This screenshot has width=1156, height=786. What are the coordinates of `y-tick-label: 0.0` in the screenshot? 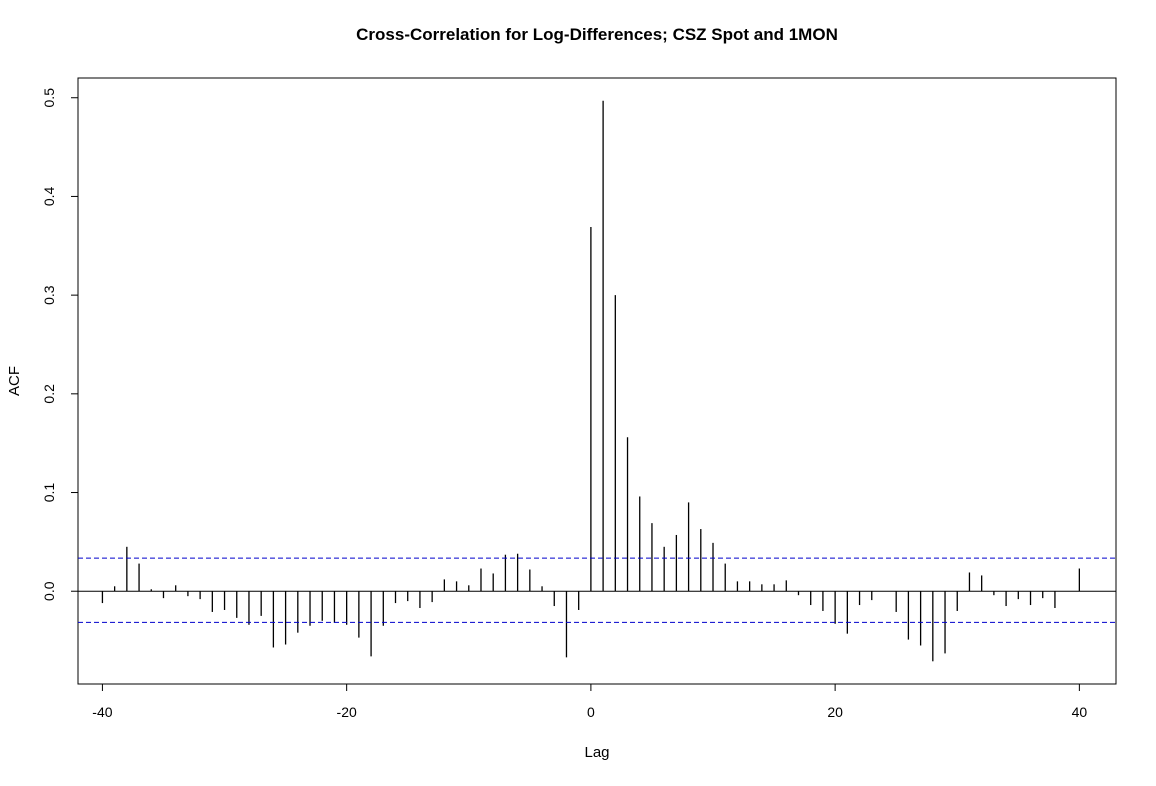 It's located at (49, 591).